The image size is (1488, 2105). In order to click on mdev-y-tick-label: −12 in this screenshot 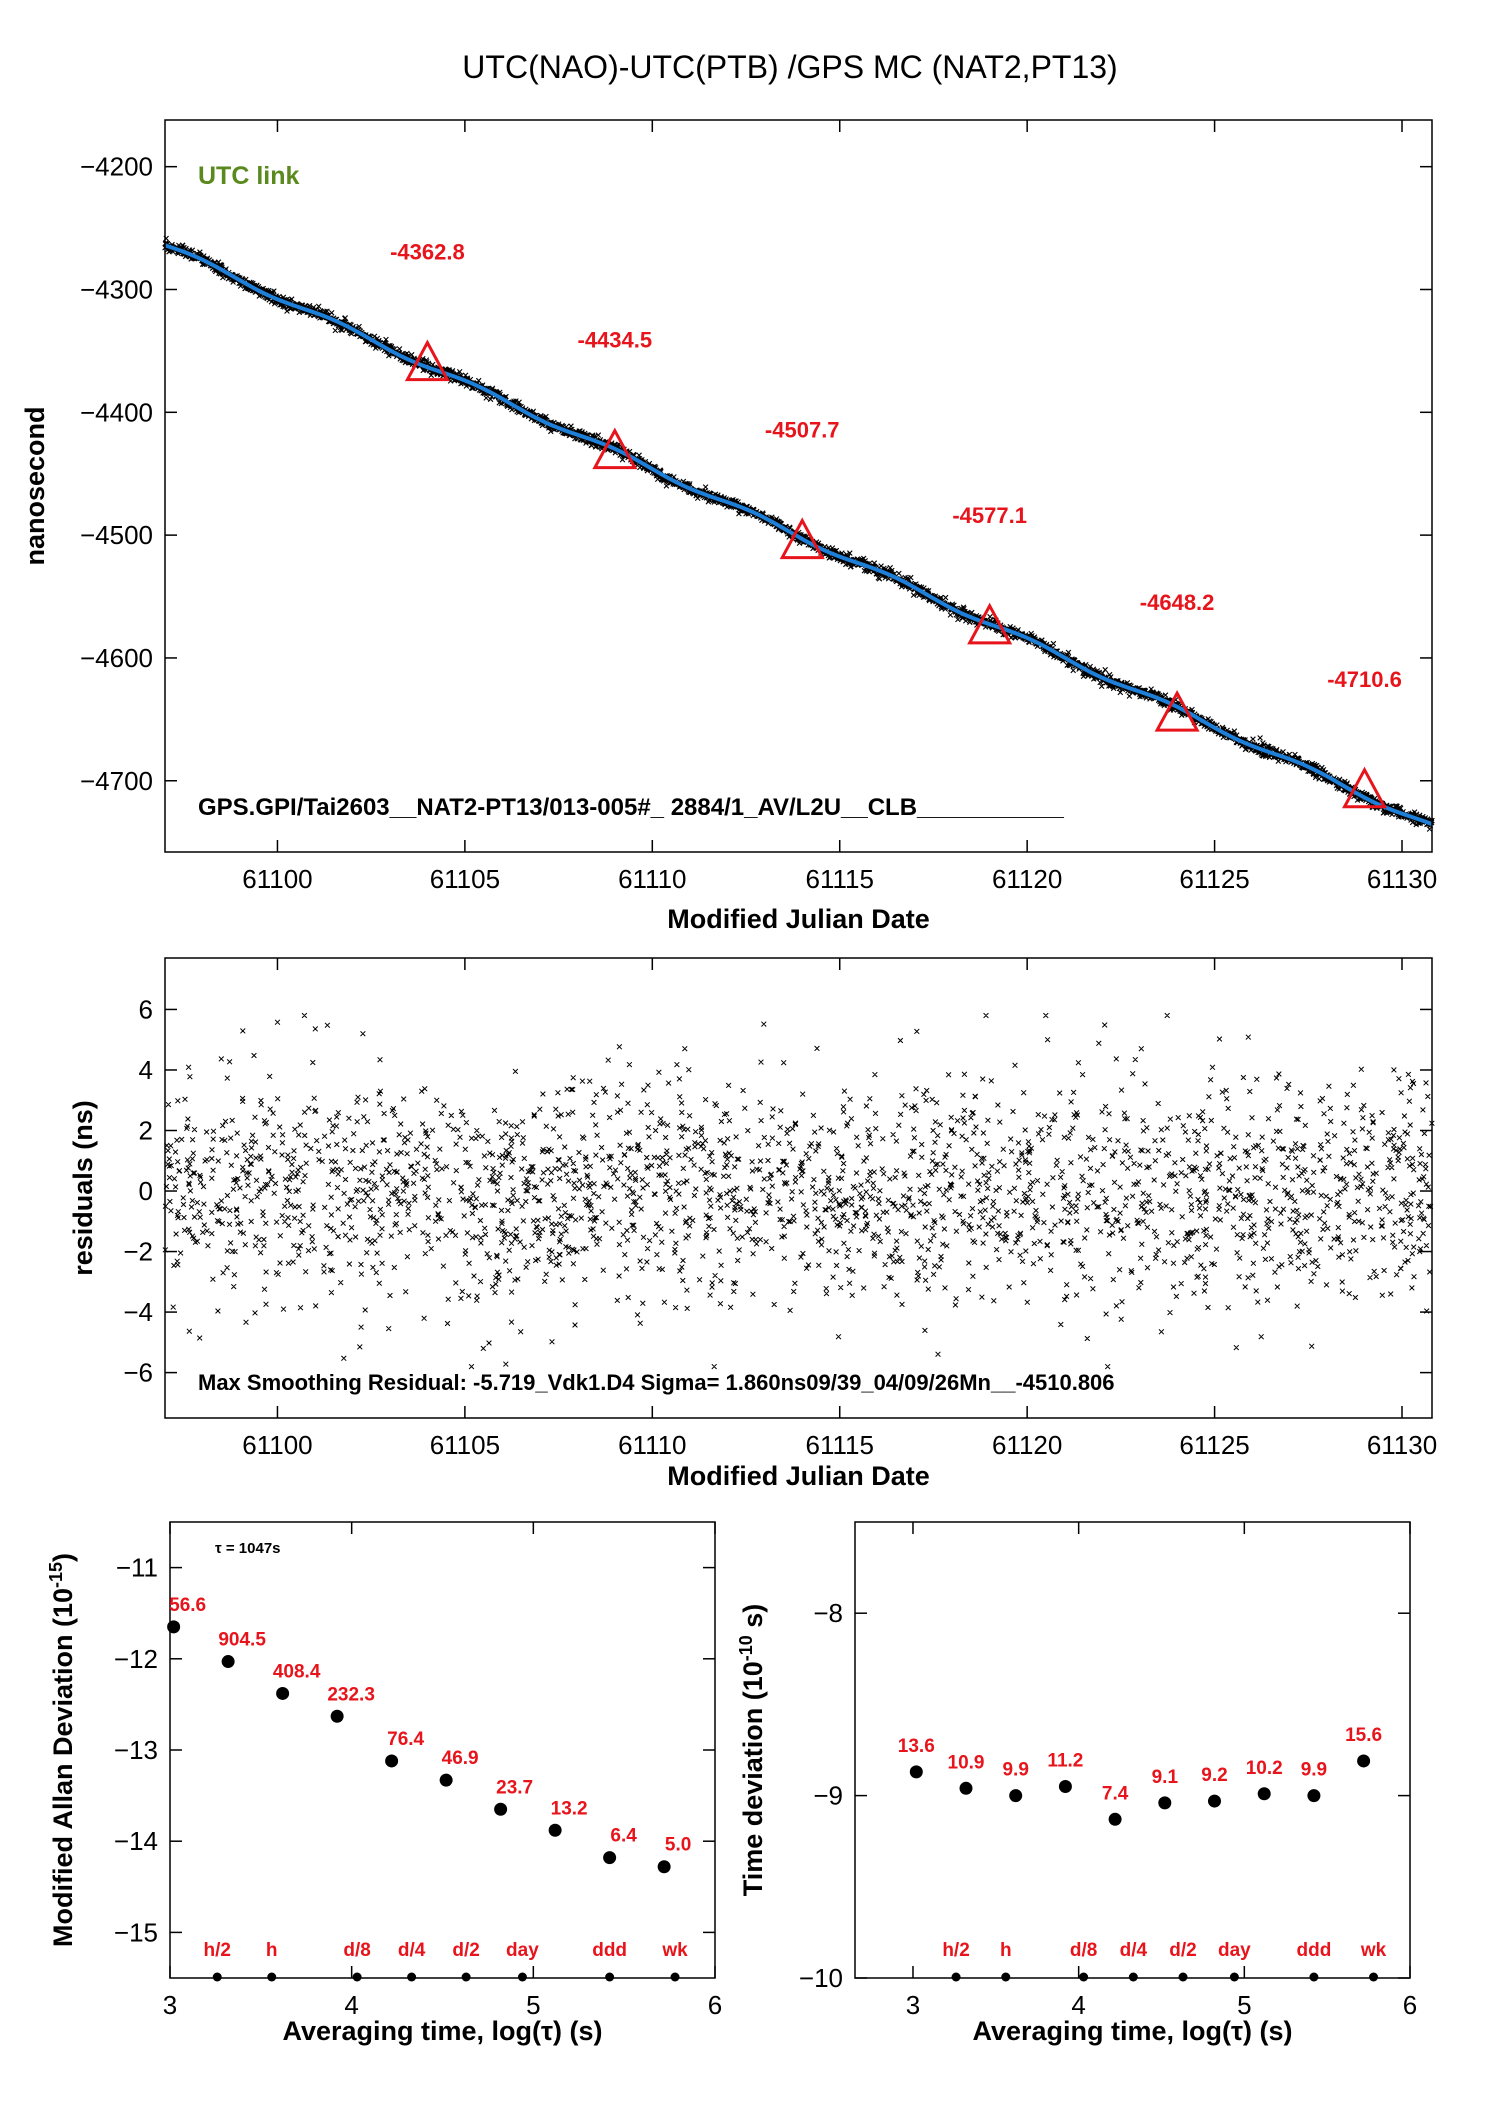, I will do `click(136, 1659)`.